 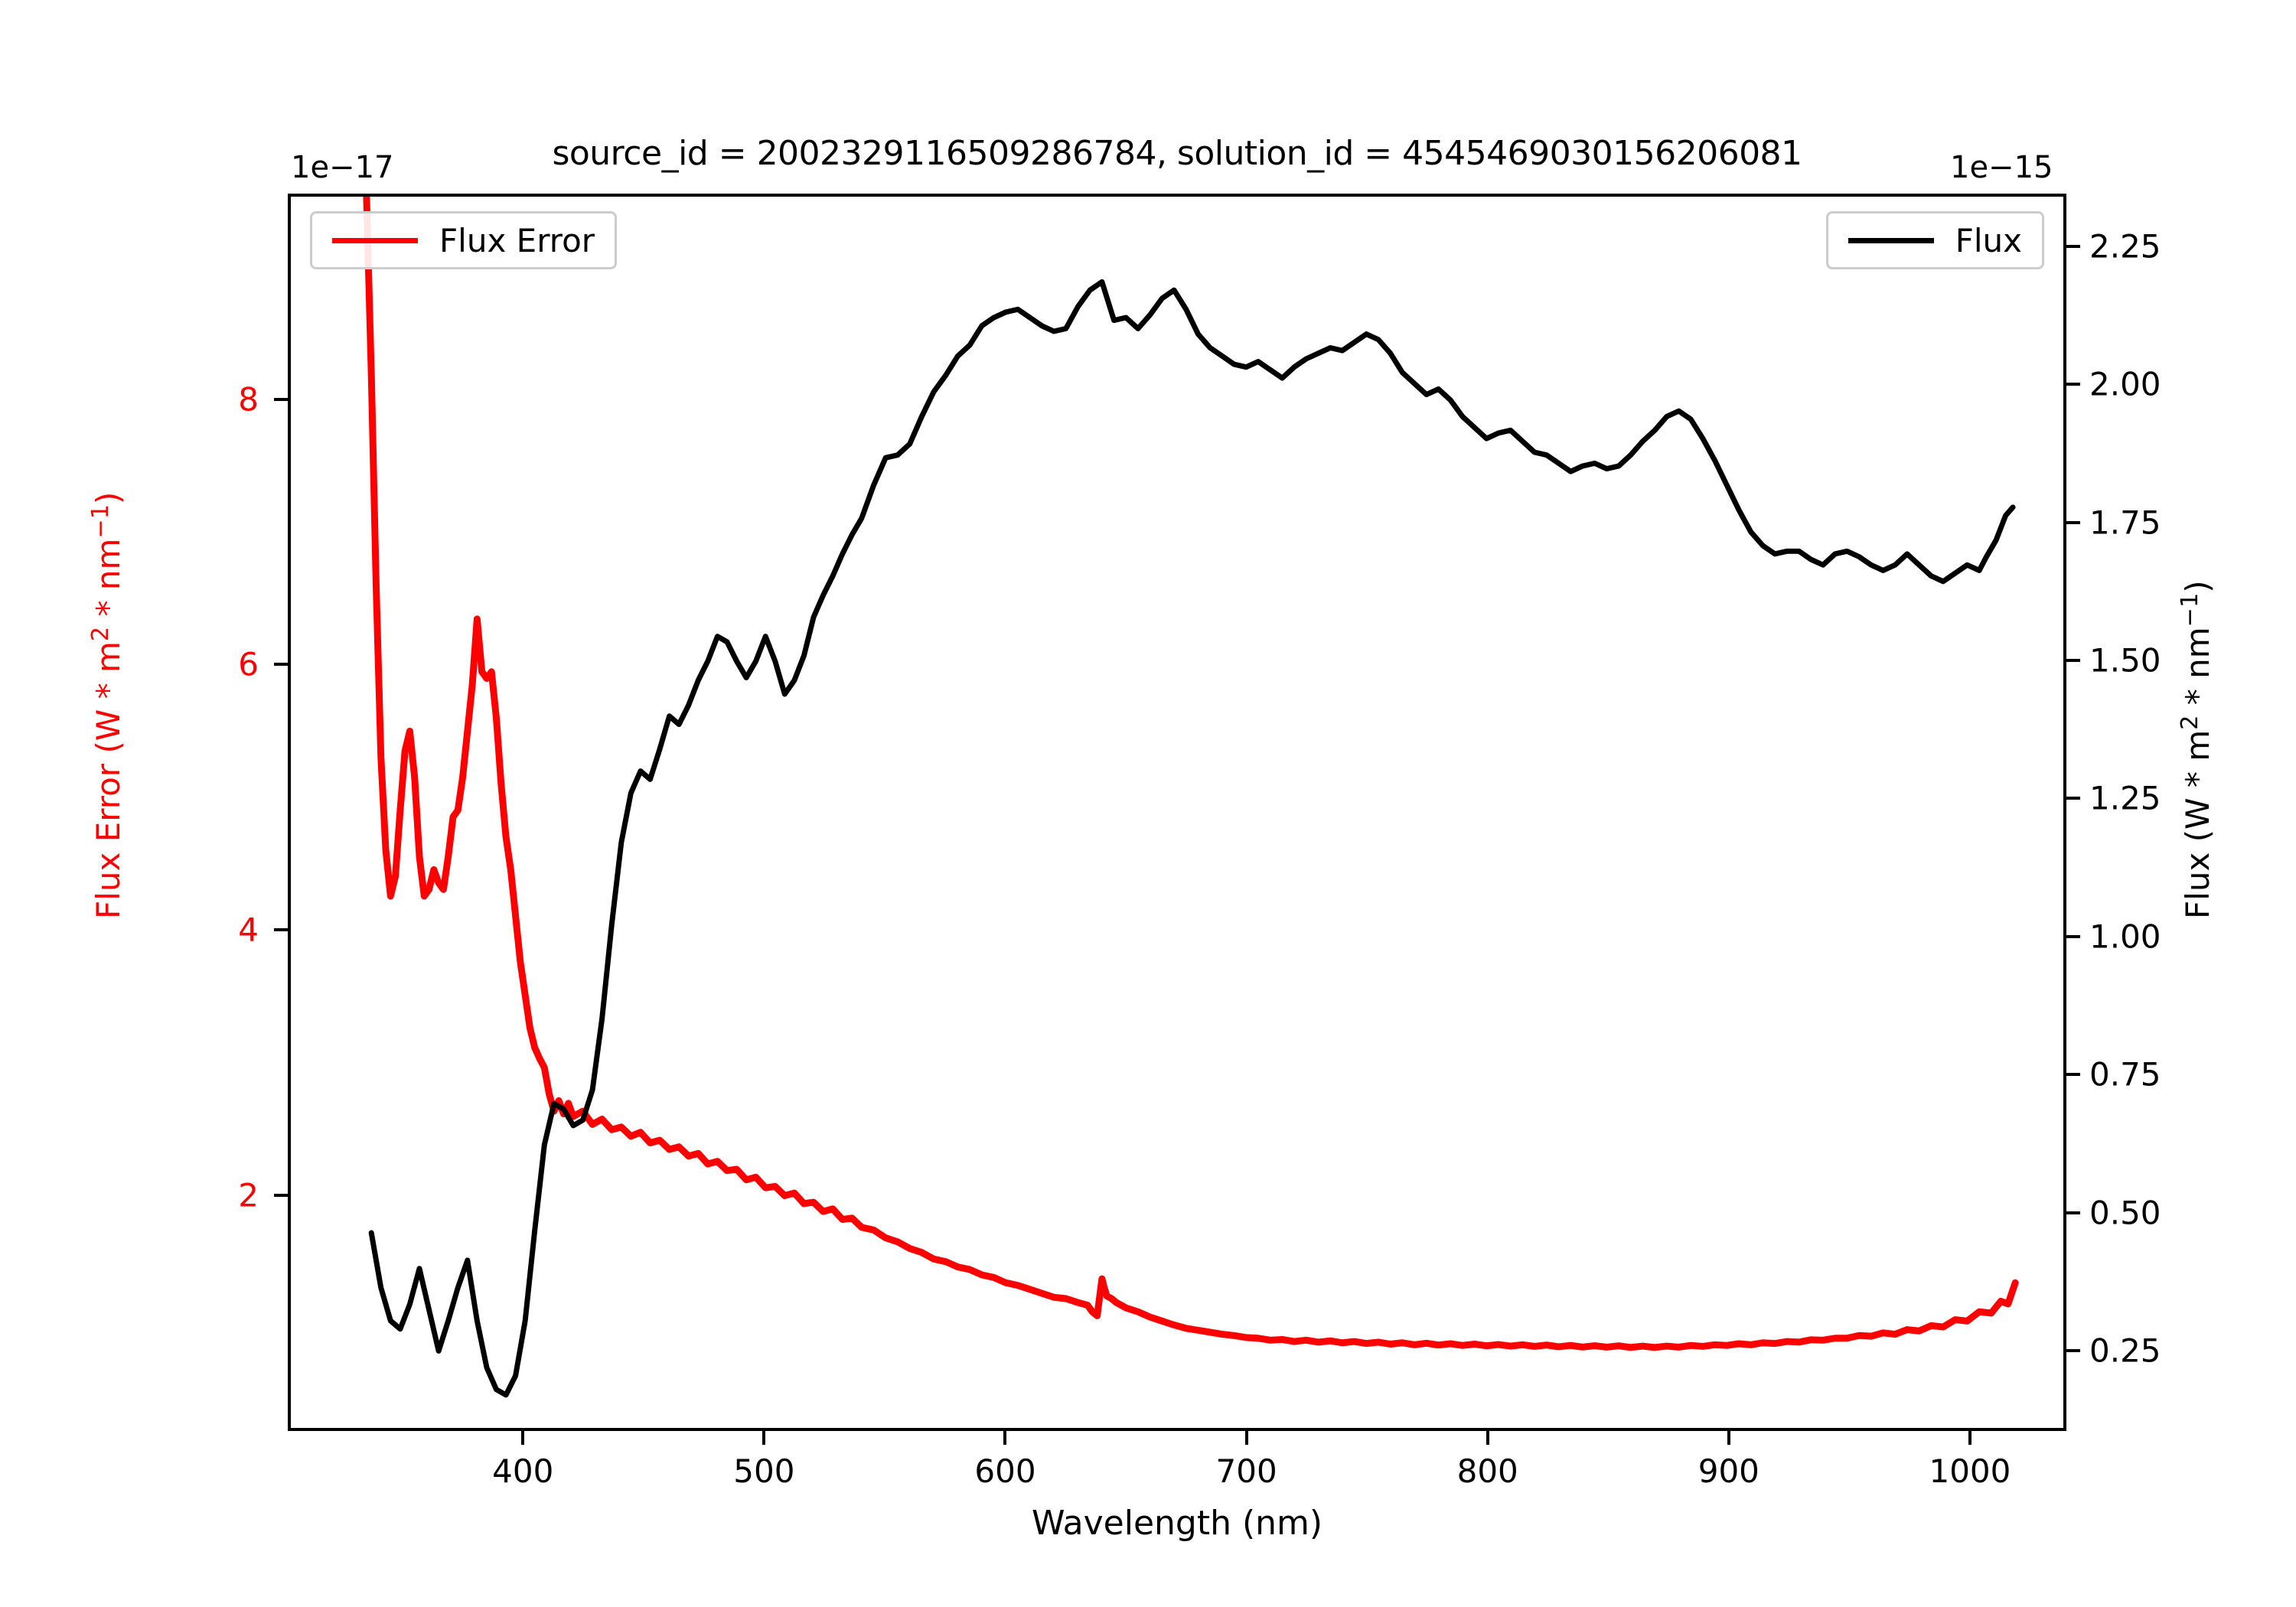 What do you see at coordinates (2125, 660) in the screenshot?
I see `y-right-tick-label: 1.50` at bounding box center [2125, 660].